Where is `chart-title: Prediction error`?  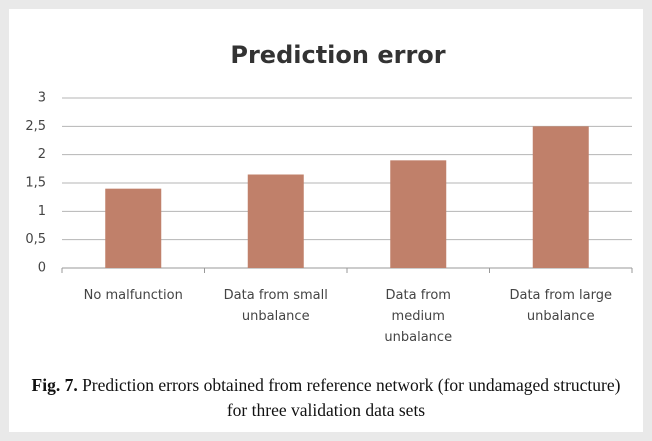
chart-title: Prediction error is located at coordinates (337, 55).